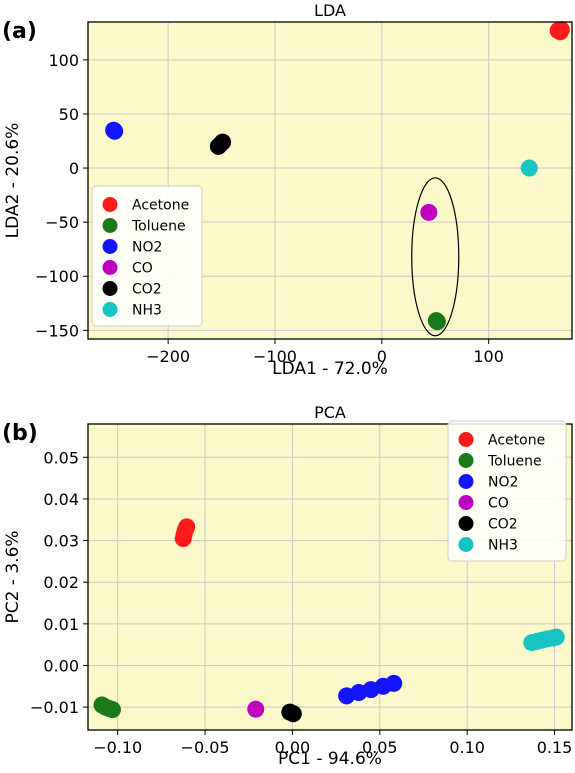 The width and height of the screenshot is (575, 773). I want to click on x-tick-label: 0.00, so click(293, 747).